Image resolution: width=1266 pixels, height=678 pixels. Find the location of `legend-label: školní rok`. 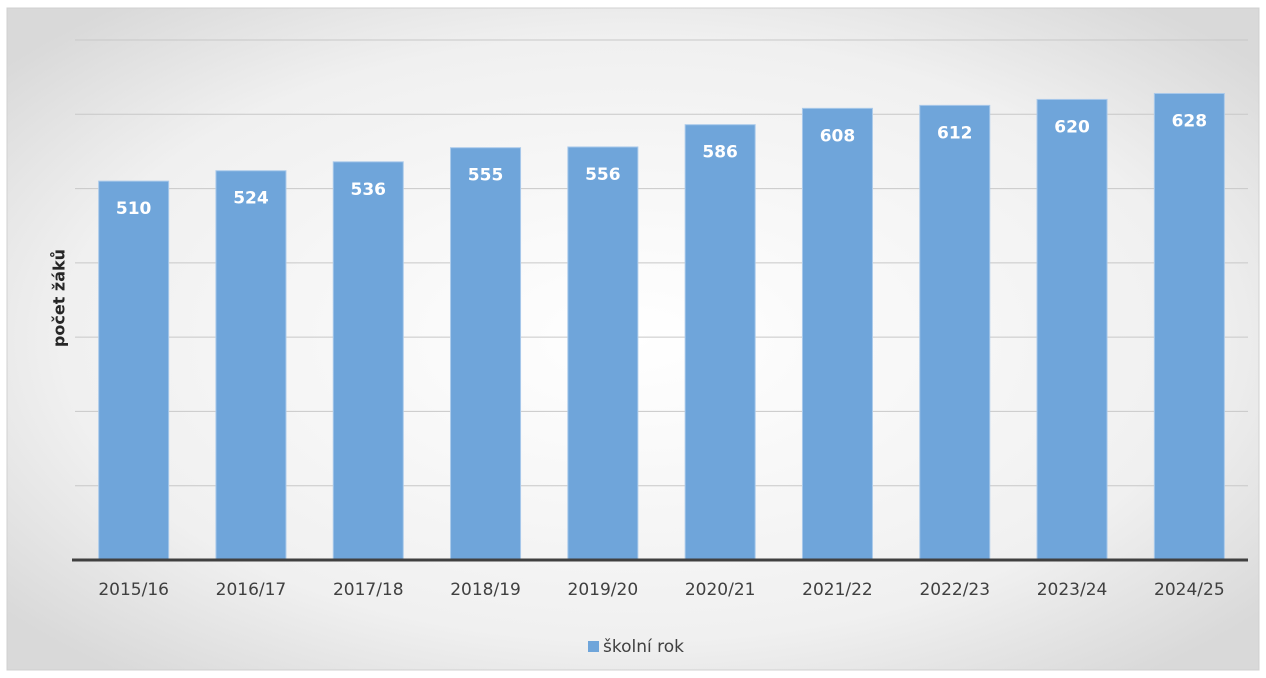

legend-label: školní rok is located at coordinates (643, 647).